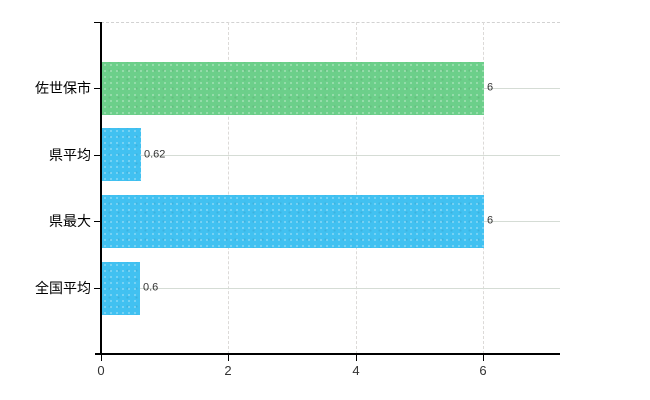  I want to click on bar-県平均, so click(121, 154).